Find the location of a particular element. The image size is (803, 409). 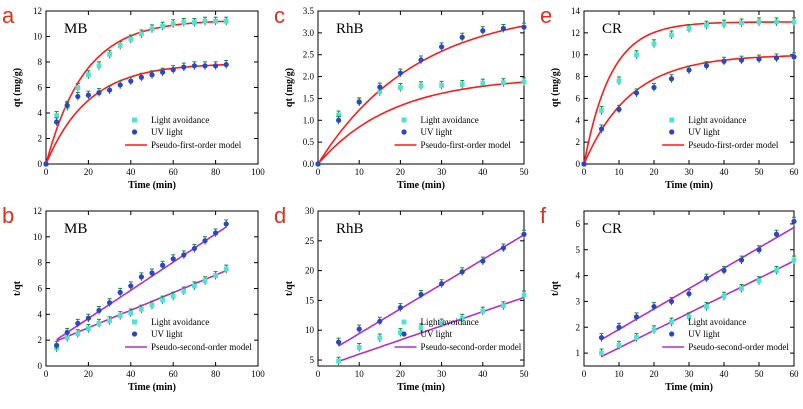

dataset-name: CR is located at coordinates (612, 29).